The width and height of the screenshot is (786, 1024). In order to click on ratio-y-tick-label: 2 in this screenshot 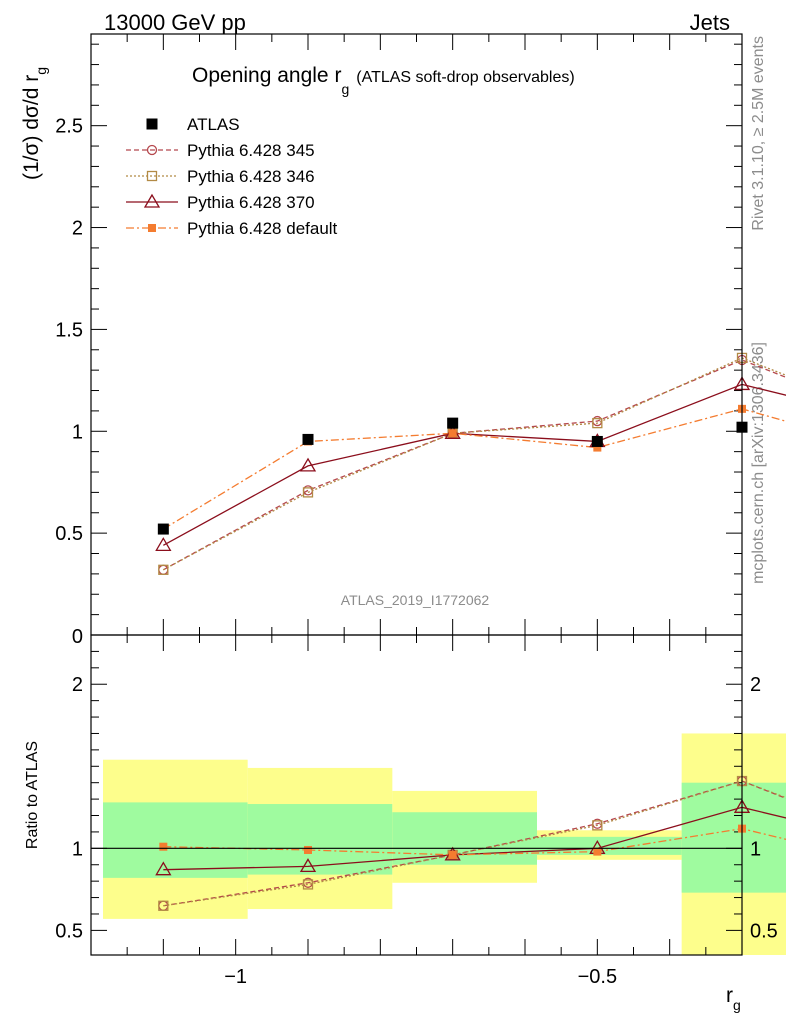, I will do `click(77, 685)`.